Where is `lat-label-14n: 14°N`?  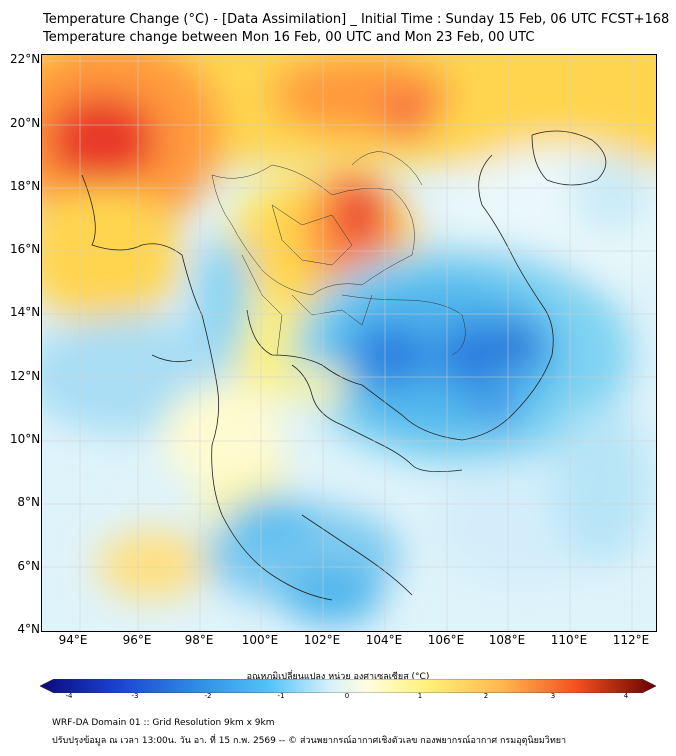
lat-label-14n: 14°N is located at coordinates (25, 312).